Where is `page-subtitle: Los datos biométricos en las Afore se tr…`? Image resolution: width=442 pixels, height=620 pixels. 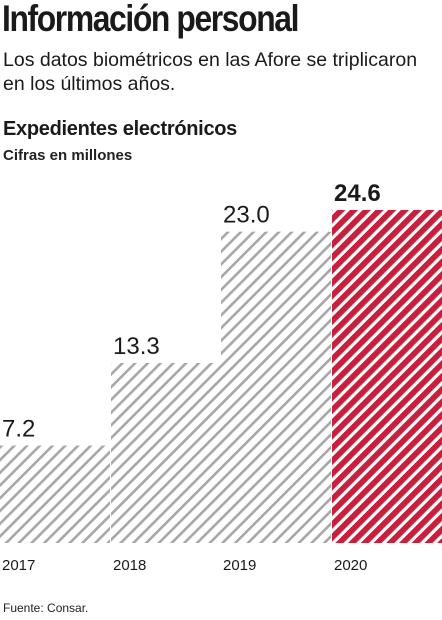
page-subtitle: Los datos biométricos en las Afore se tr… is located at coordinates (210, 72).